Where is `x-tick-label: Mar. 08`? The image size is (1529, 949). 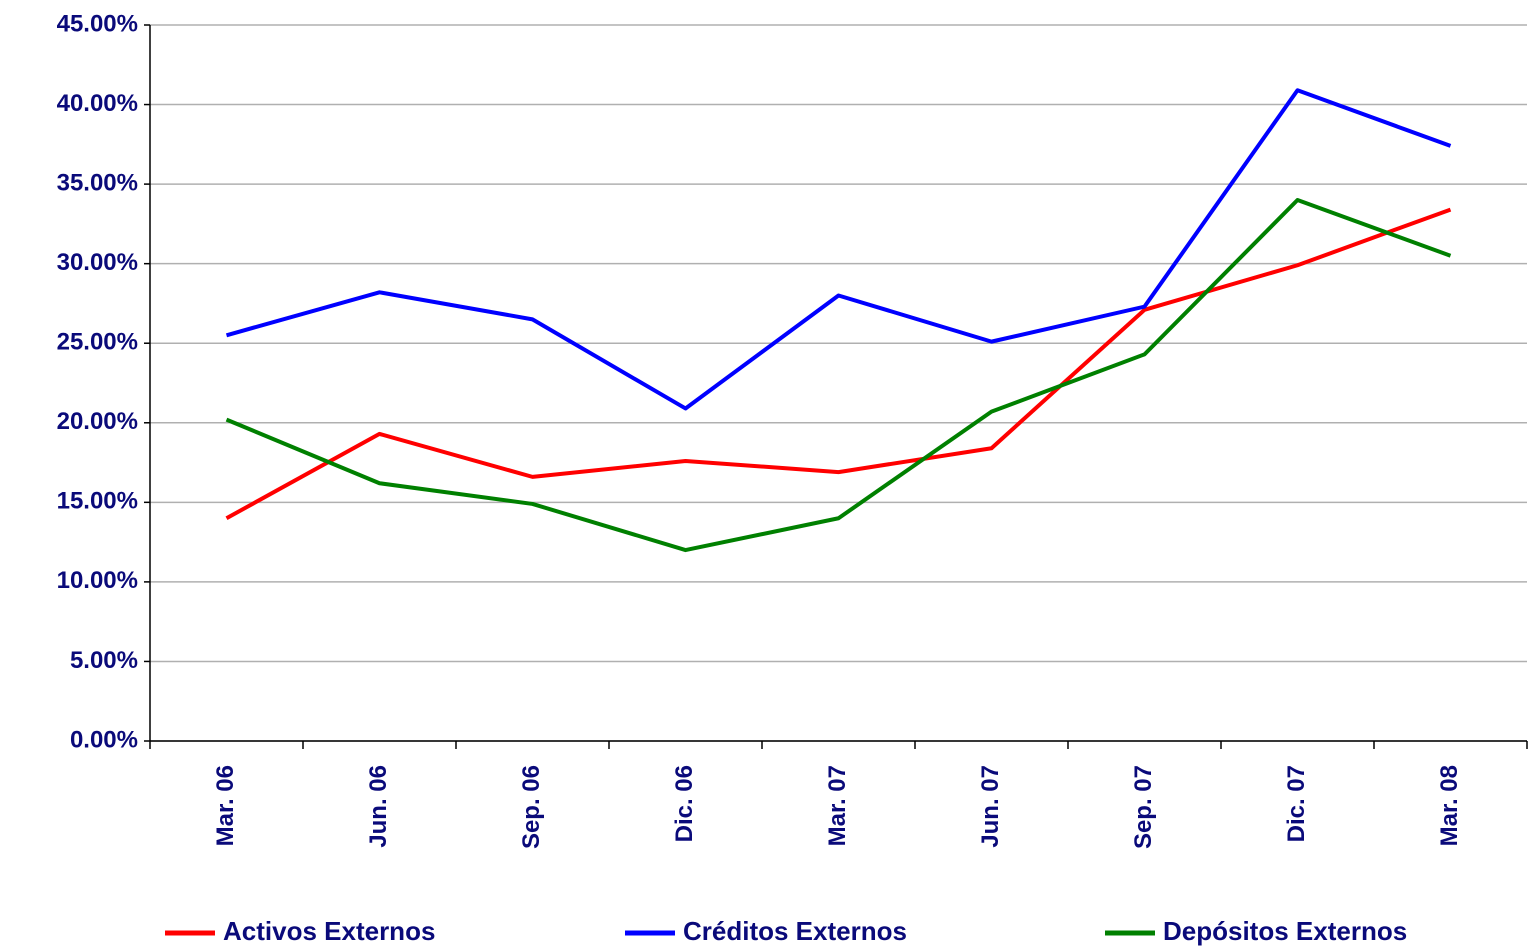
x-tick-label: Mar. 08 is located at coordinates (1449, 805).